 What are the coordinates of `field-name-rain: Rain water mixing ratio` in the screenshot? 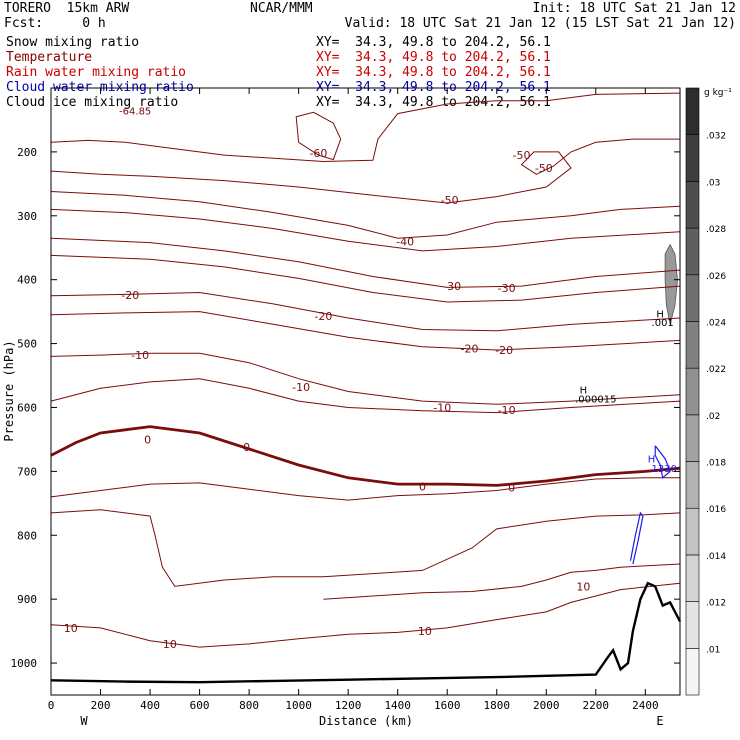 It's located at (96, 72).